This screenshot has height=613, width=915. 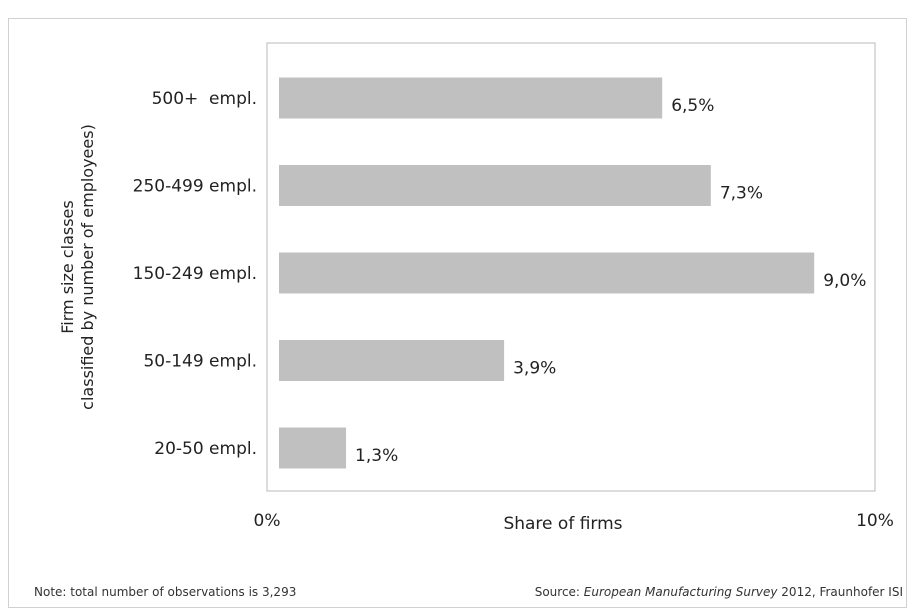 What do you see at coordinates (562, 524) in the screenshot?
I see `x-axis-title: Share of firms` at bounding box center [562, 524].